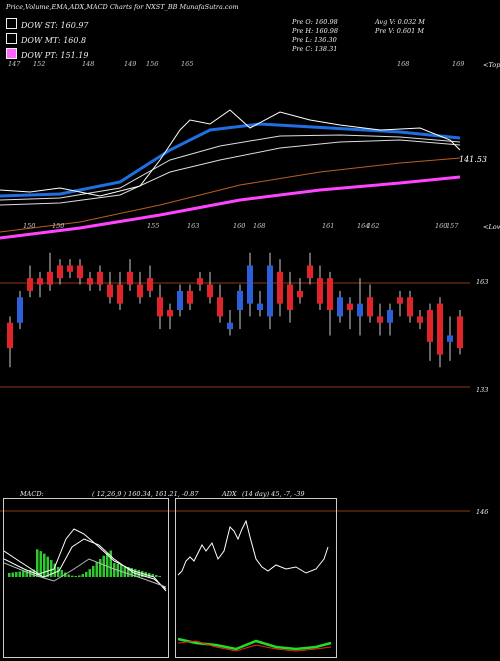 The height and width of the screenshot is (661, 500). What do you see at coordinates (482, 282) in the screenshot?
I see `price-axis-label-163: 163` at bounding box center [482, 282].